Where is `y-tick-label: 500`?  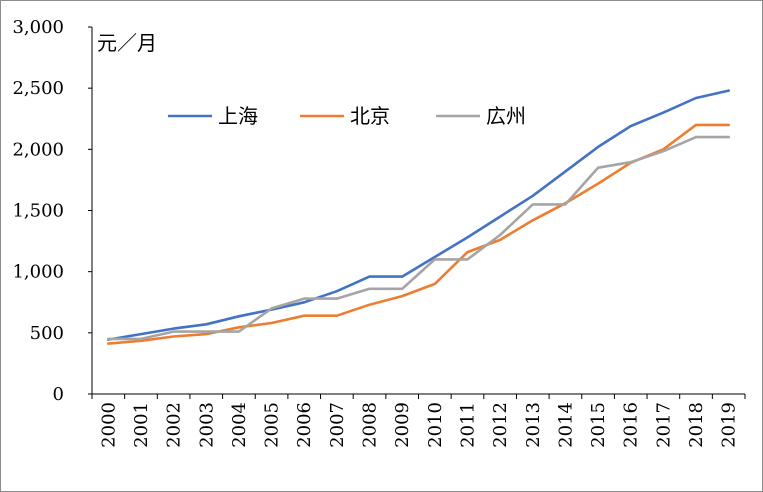 y-tick-label: 500 is located at coordinates (47, 333).